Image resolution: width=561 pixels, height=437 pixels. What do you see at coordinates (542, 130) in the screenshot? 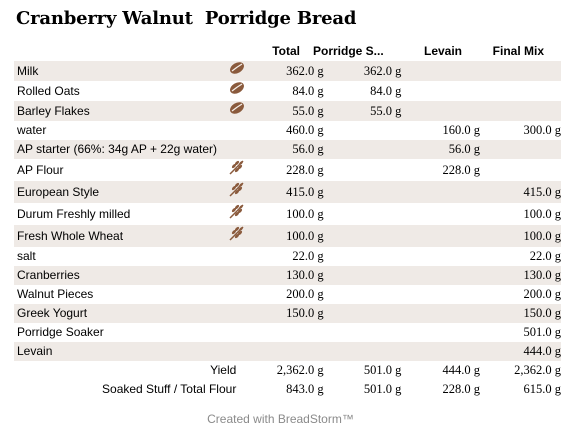
I see `final-mix-amount: 300.0 g` at bounding box center [542, 130].